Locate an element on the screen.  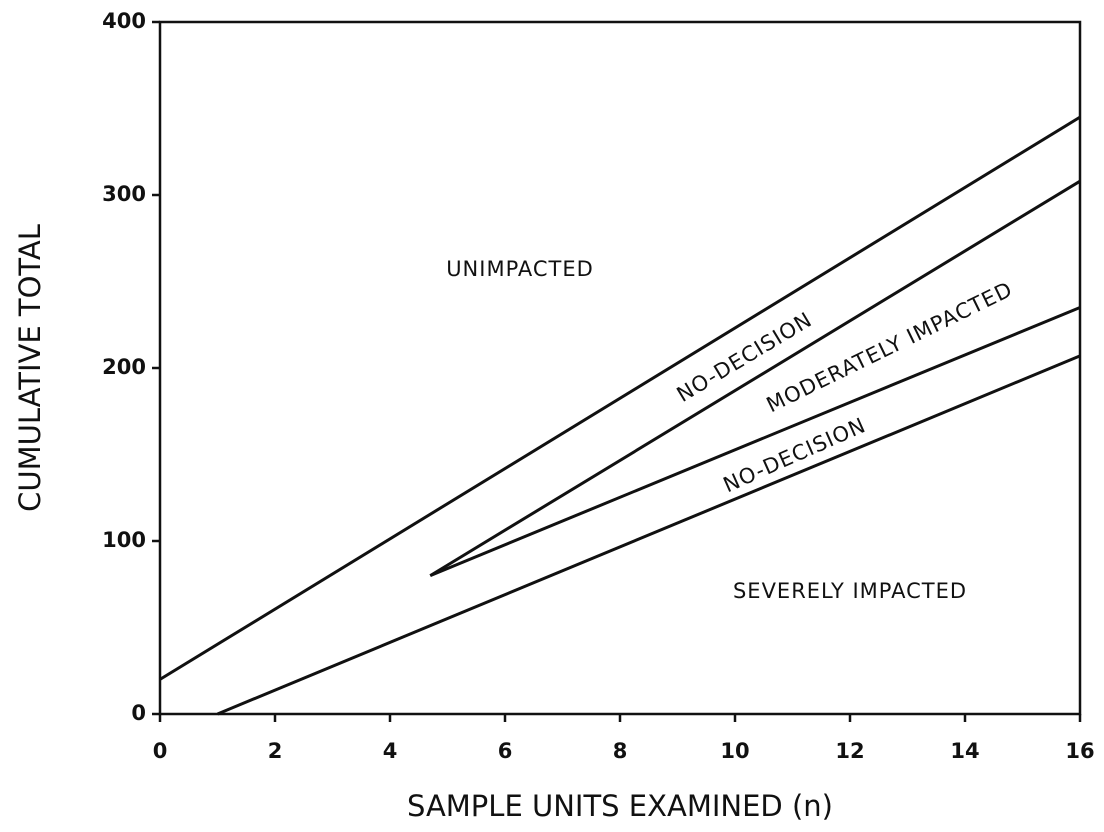
x-tick-label: 16 is located at coordinates (1079, 751).